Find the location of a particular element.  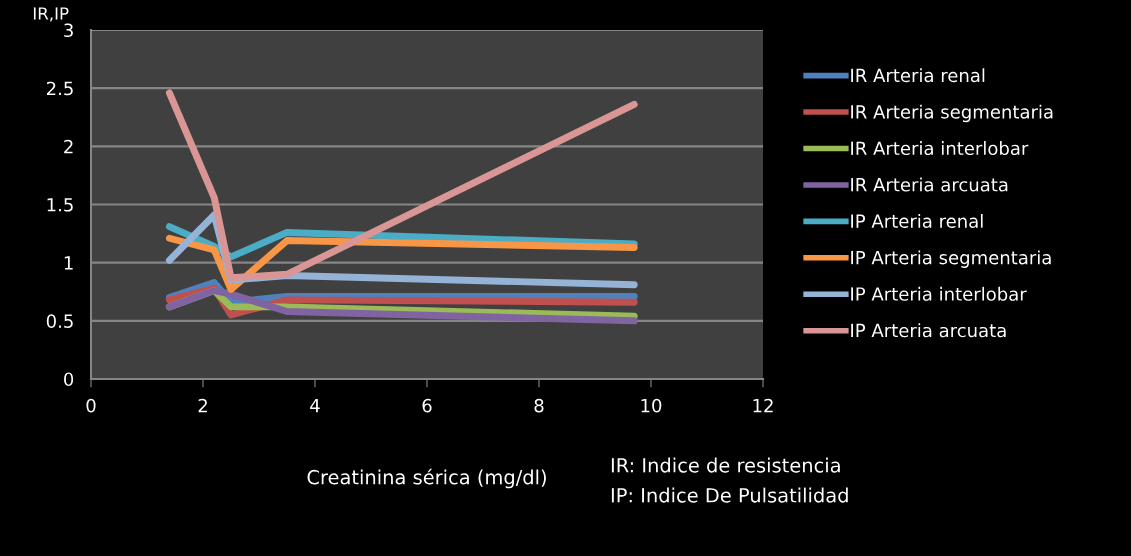

x-tick-label: 10 is located at coordinates (651, 405).